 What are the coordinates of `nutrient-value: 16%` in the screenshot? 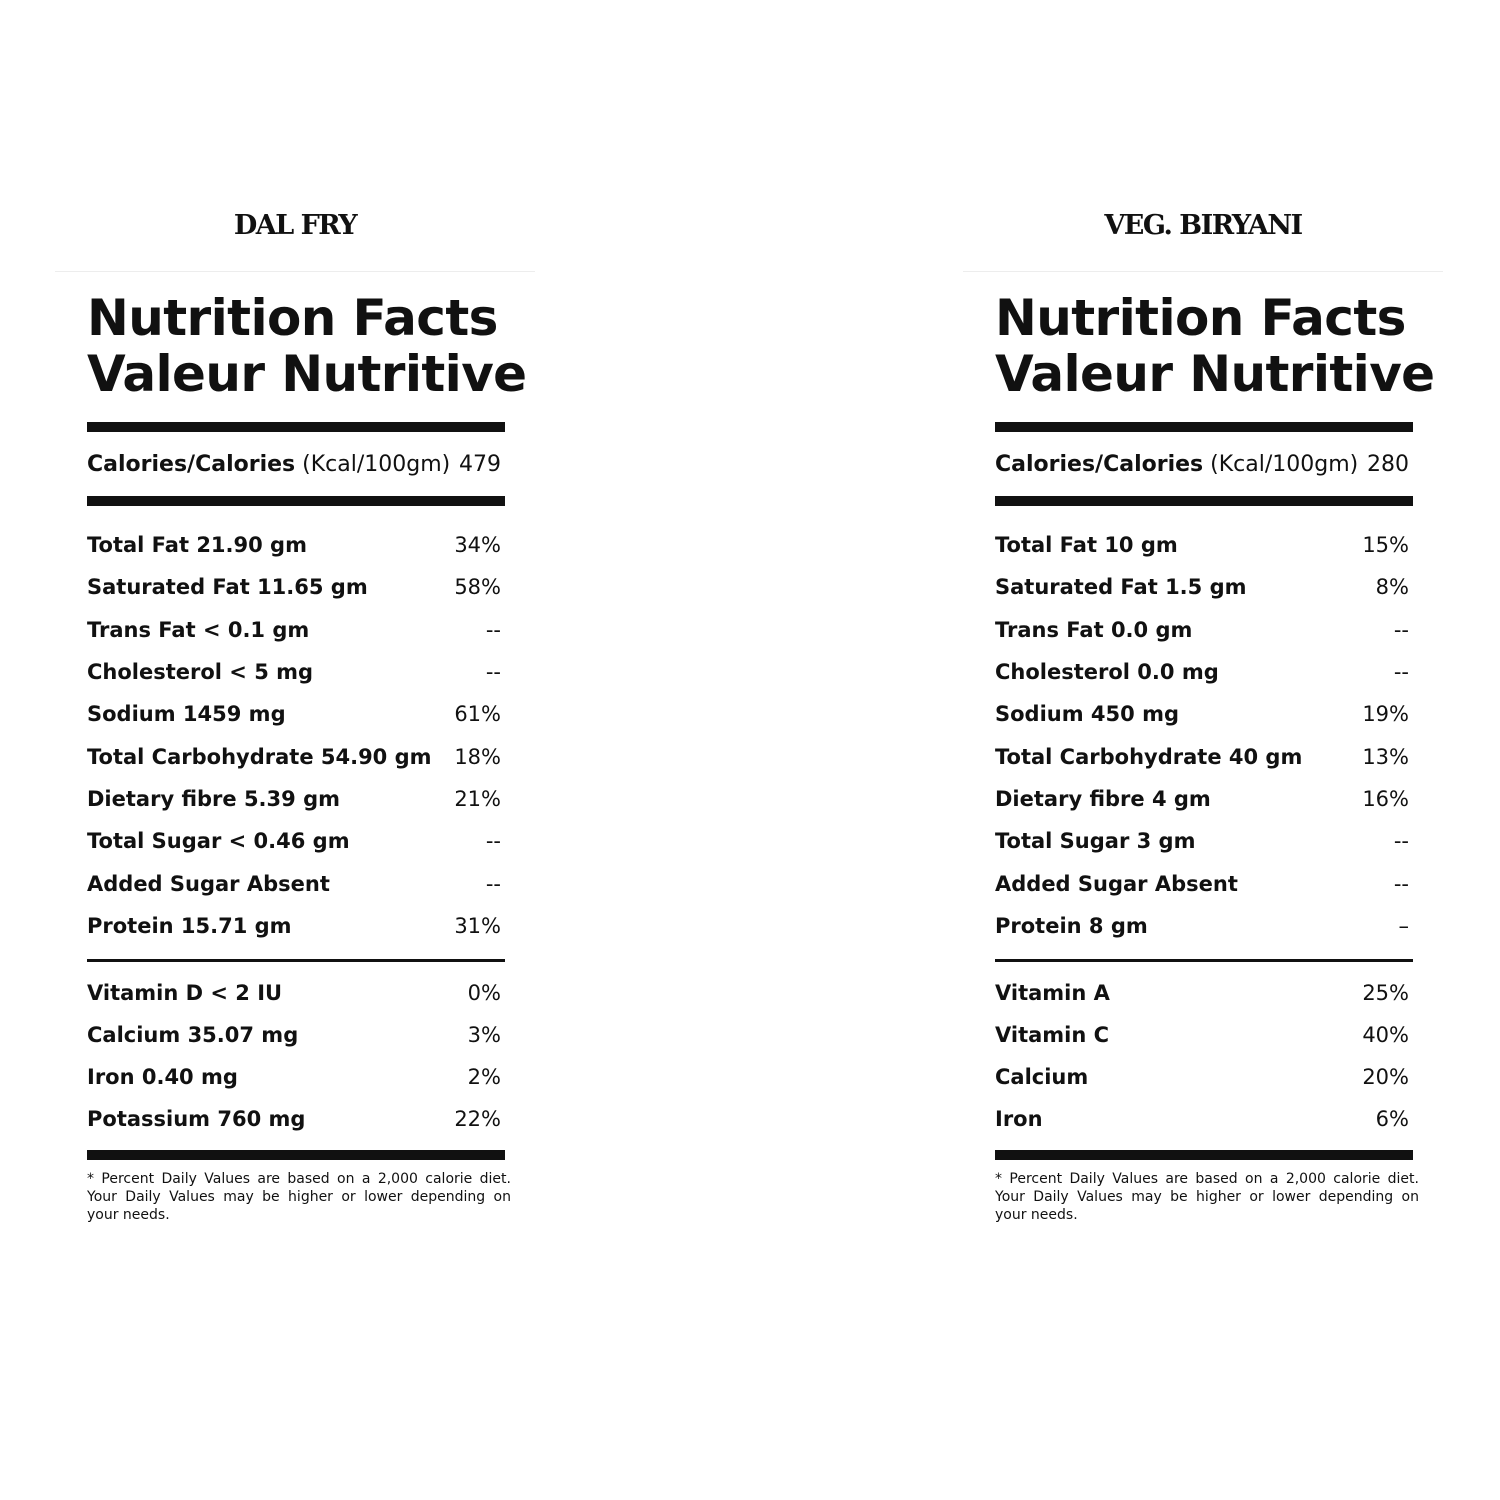 It's located at (1385, 798).